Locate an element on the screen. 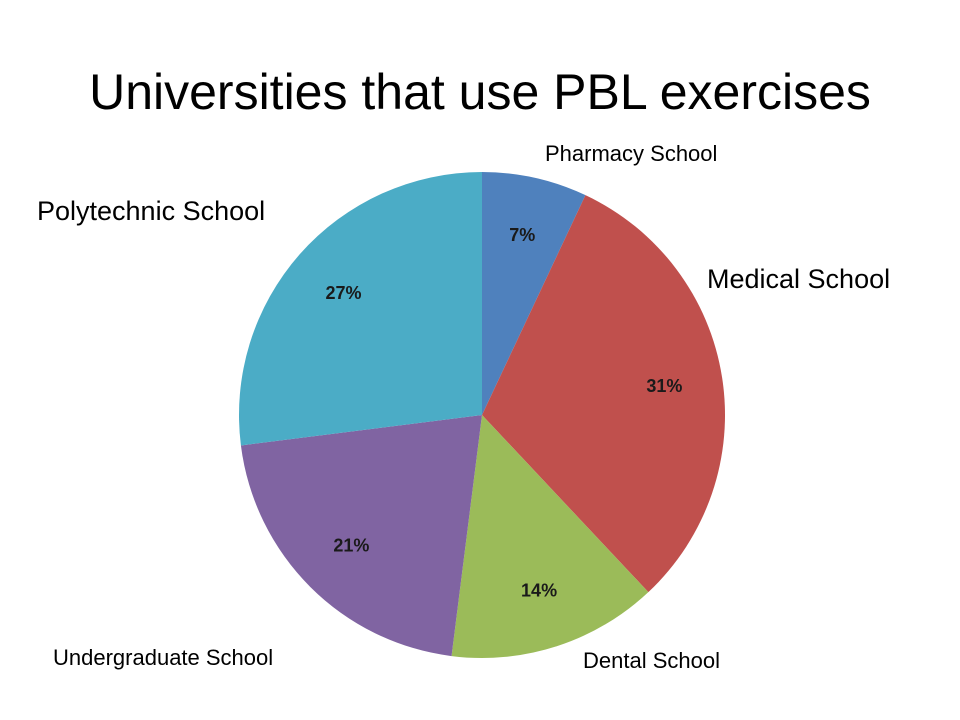  slice-undergraduate-school is located at coordinates (361, 536).